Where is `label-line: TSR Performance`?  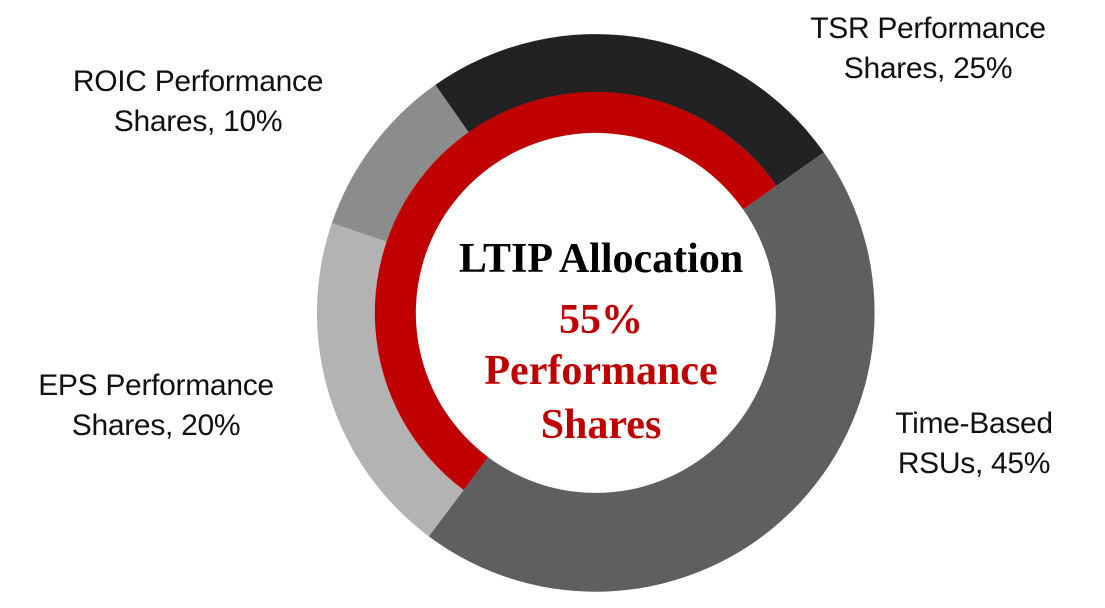
label-line: TSR Performance is located at coordinates (928, 28).